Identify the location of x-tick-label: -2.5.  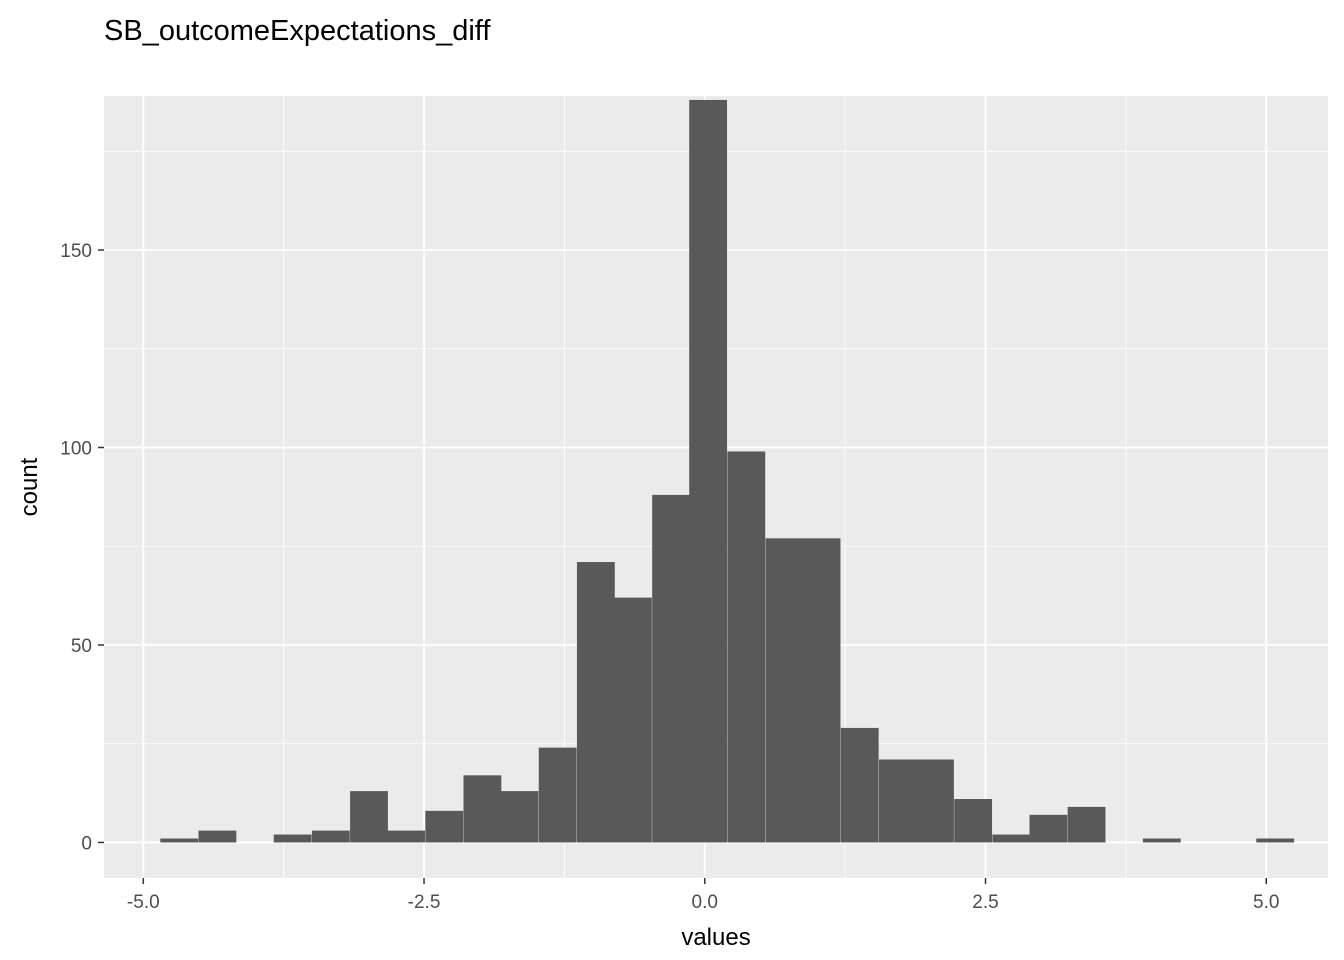
(424, 902).